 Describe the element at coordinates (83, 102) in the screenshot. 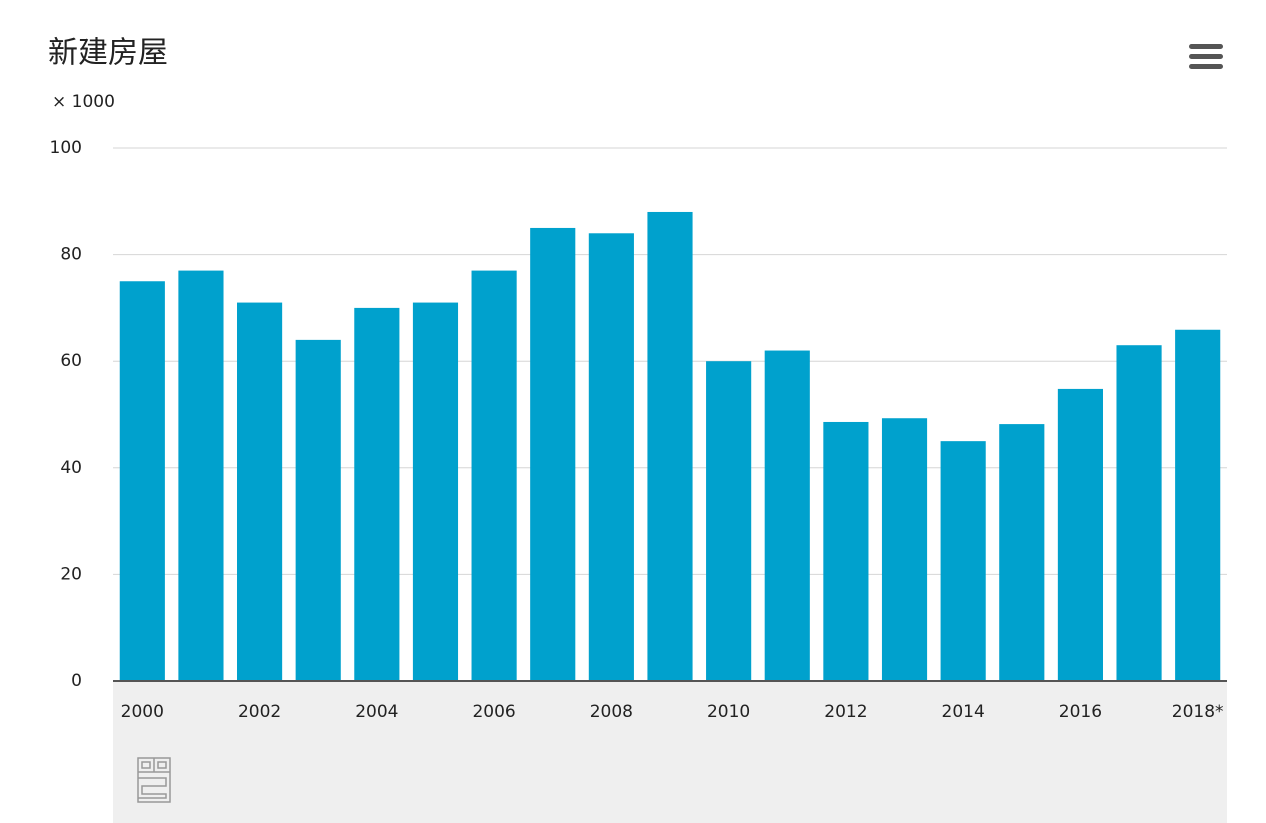

I see `y-unit: × 1000` at that location.